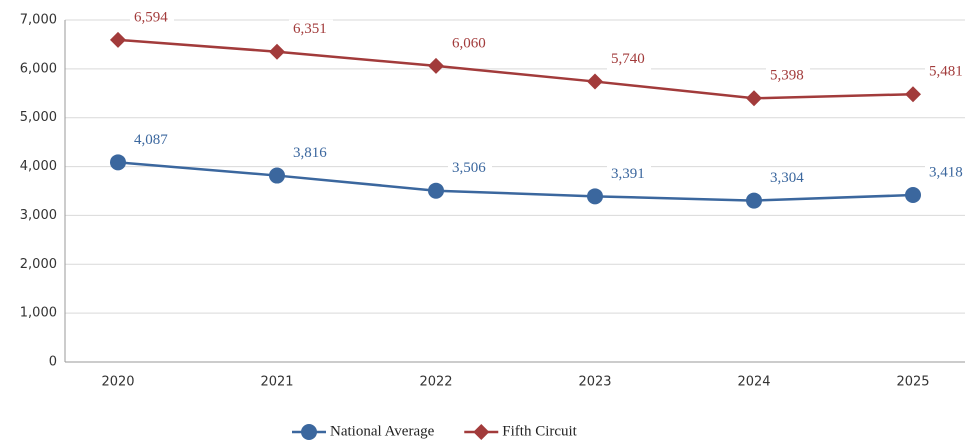 The height and width of the screenshot is (446, 978). What do you see at coordinates (38, 20) in the screenshot?
I see `y-tick-label: 7,000` at bounding box center [38, 20].